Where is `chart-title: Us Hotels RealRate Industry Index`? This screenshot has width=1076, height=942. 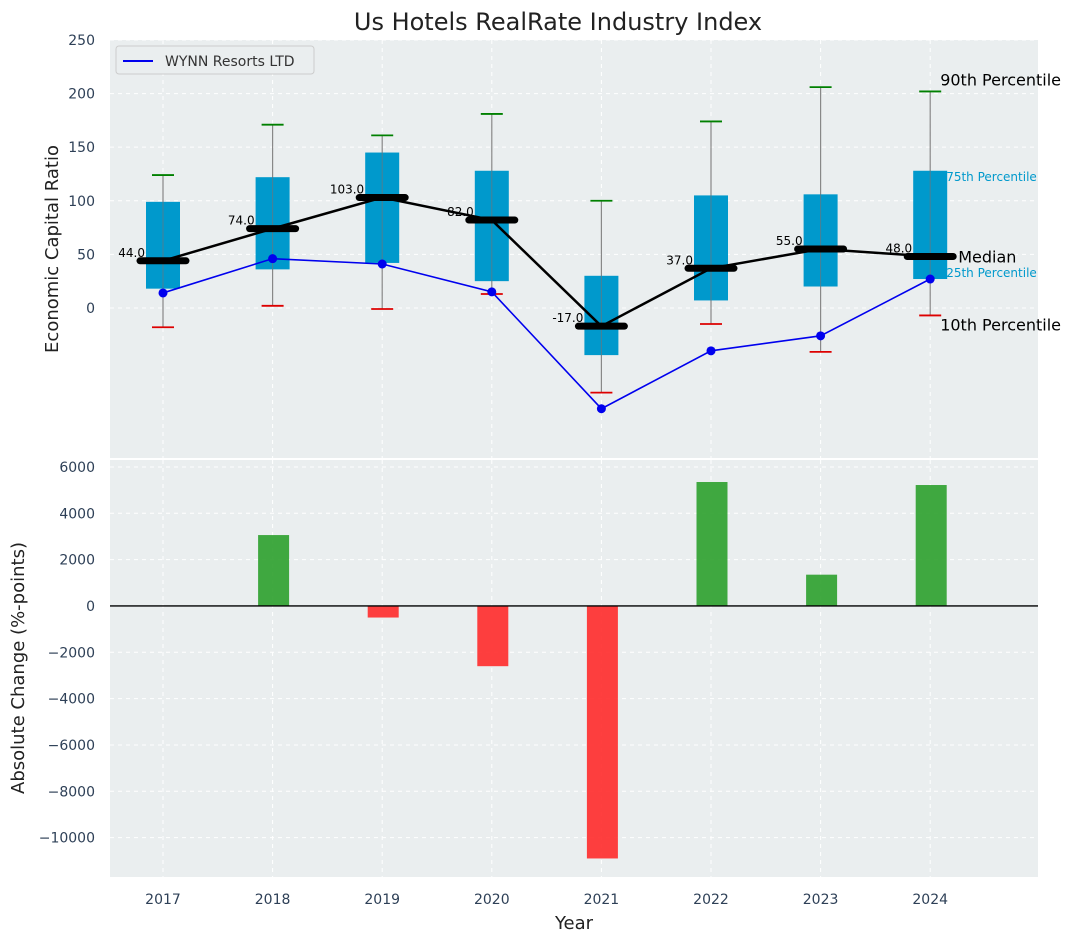 chart-title: Us Hotels RealRate Industry Index is located at coordinates (558, 22).